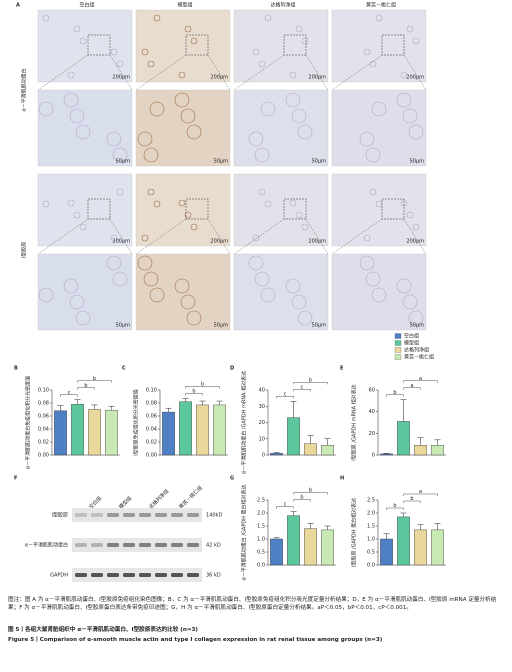 The height and width of the screenshot is (672, 512). Describe the element at coordinates (420, 379) in the screenshot. I see `significance-label: a` at that location.